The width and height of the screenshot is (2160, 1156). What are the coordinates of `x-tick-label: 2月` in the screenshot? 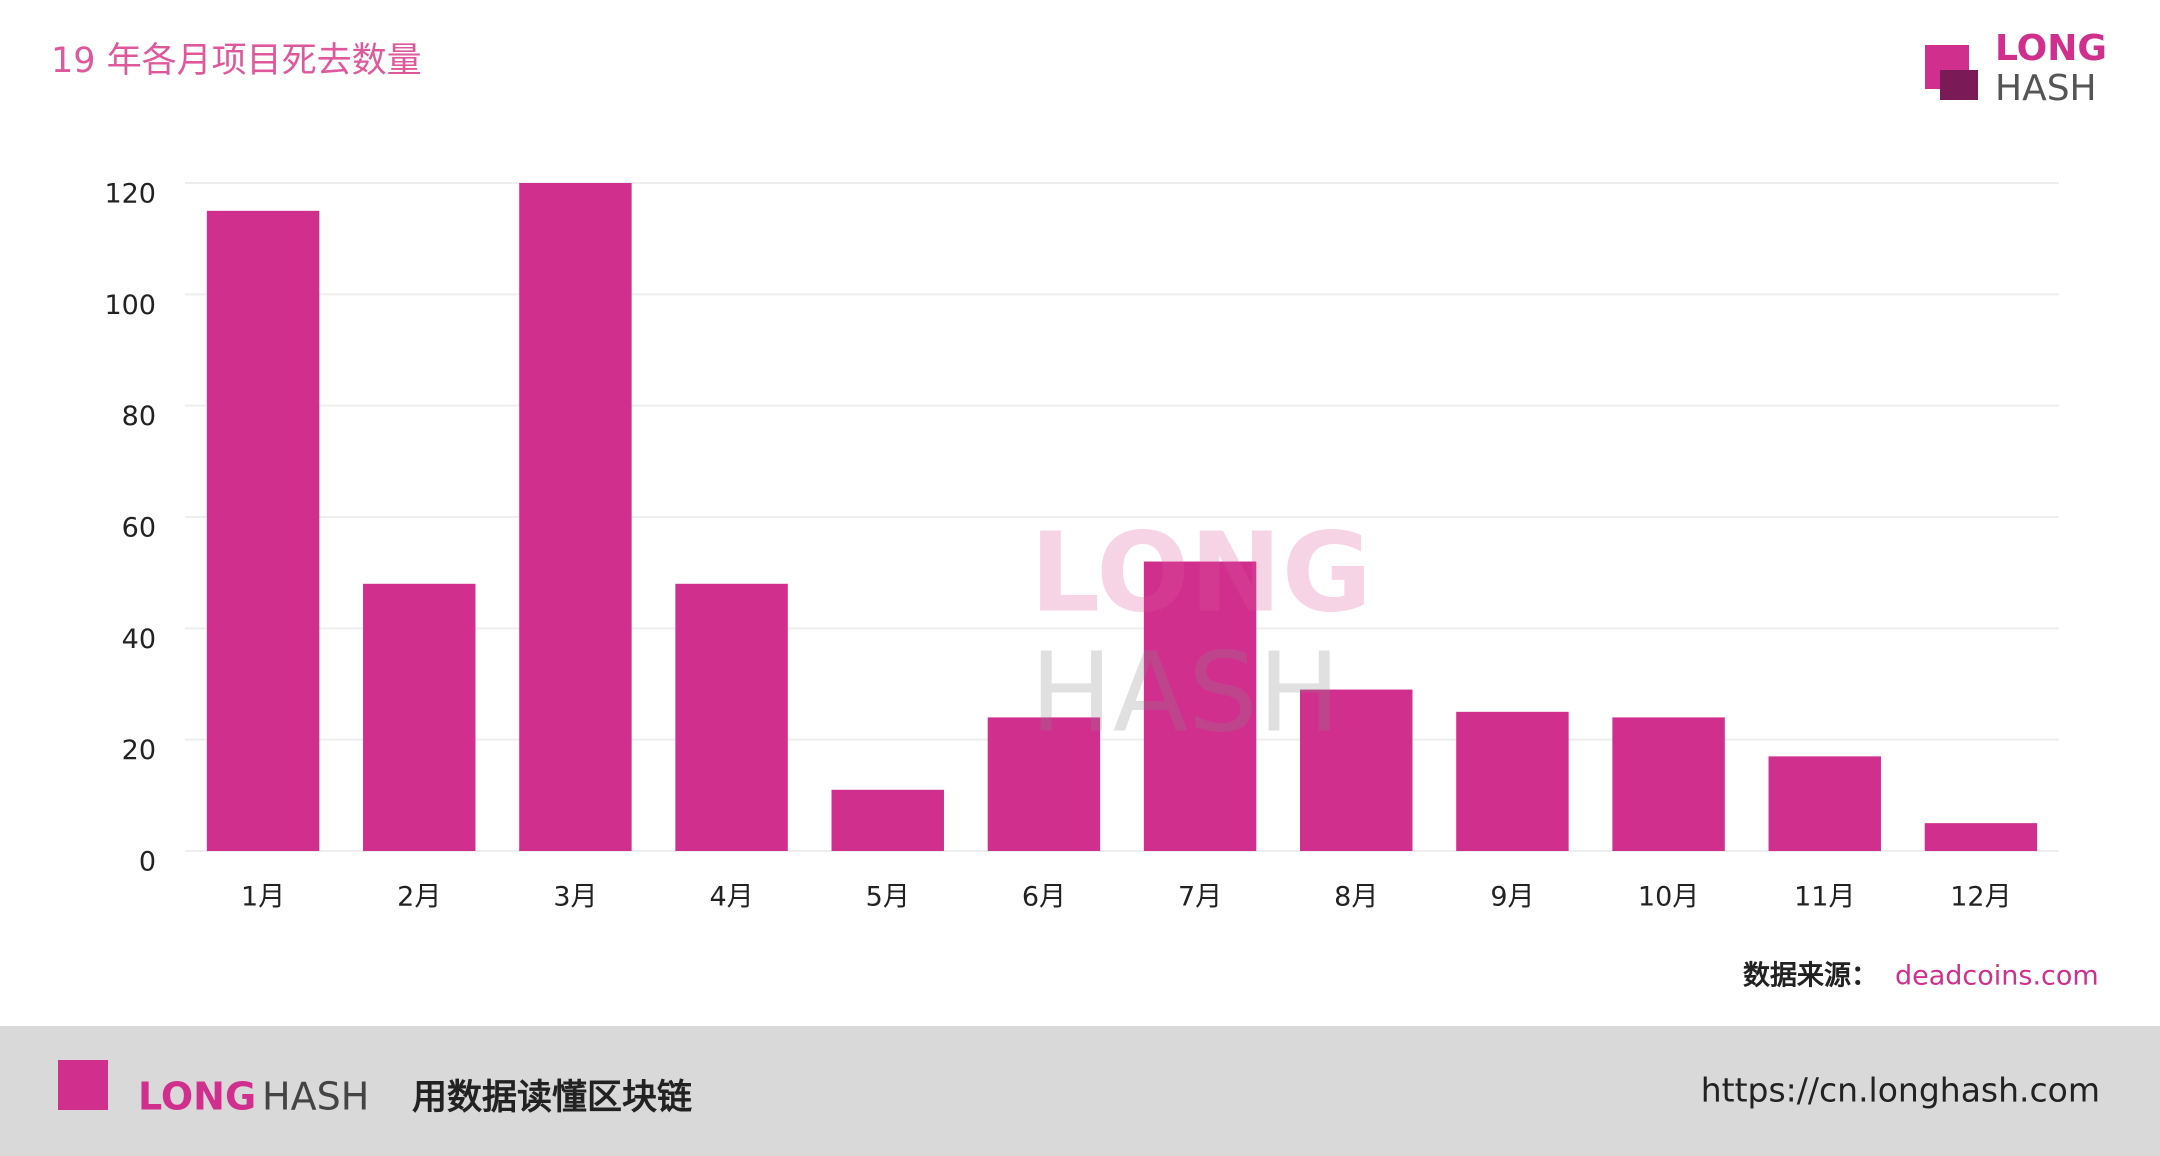 It's located at (419, 897).